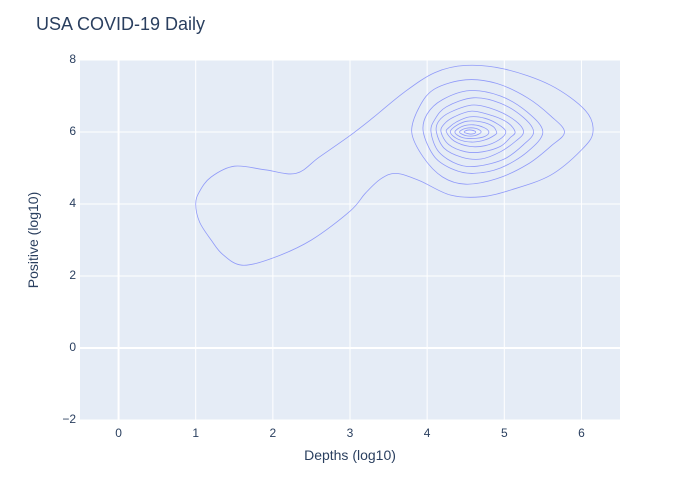 This screenshot has height=500, width=700. I want to click on x-tick-label: 3, so click(350, 433).